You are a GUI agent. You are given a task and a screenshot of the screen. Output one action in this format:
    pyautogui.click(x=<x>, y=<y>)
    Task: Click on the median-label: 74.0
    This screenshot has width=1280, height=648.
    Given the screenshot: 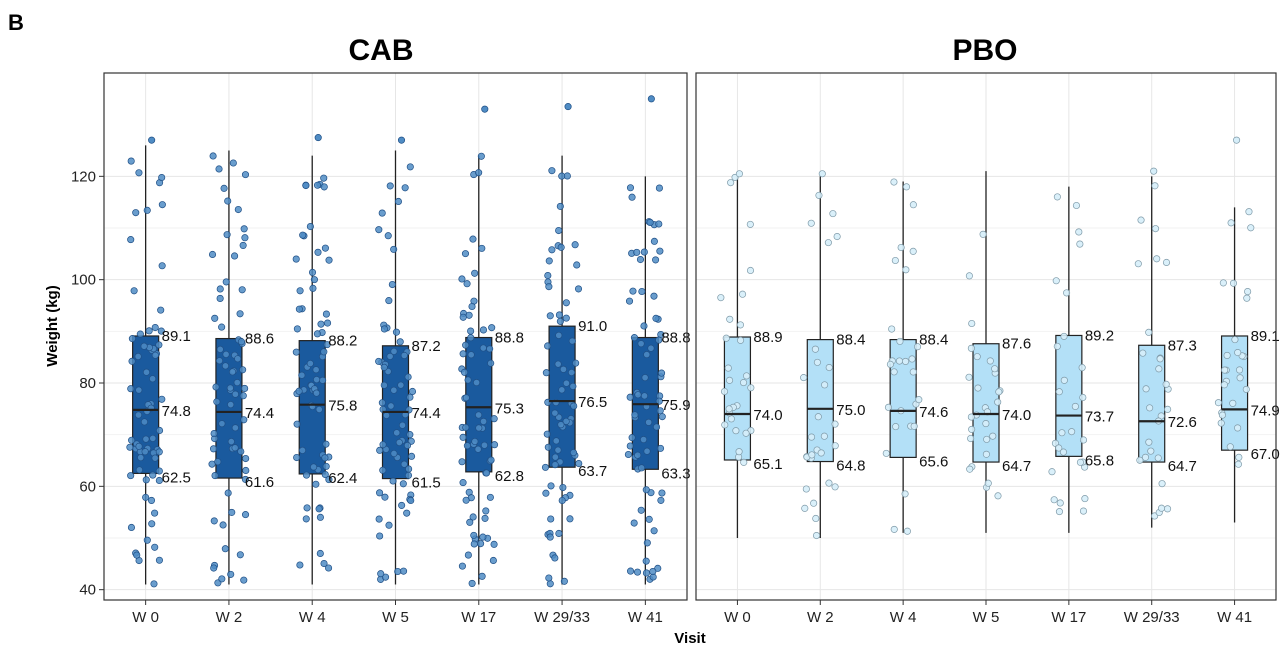 What is the action you would take?
    pyautogui.click(x=767, y=415)
    